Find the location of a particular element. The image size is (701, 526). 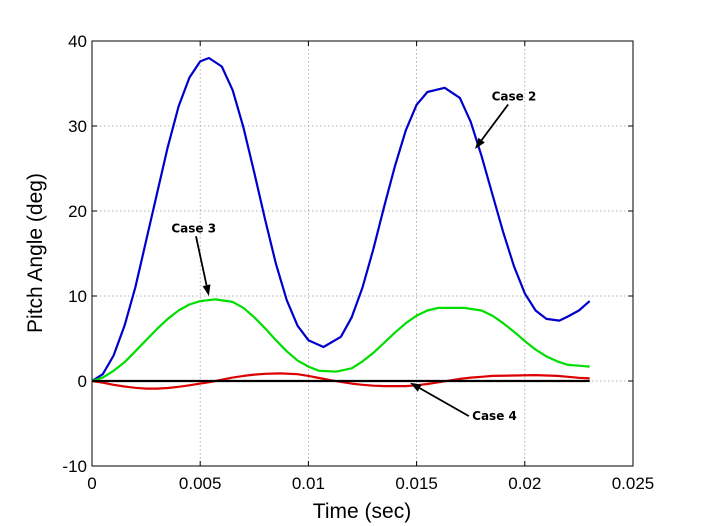

annotation-label: Case 3 is located at coordinates (193, 228).